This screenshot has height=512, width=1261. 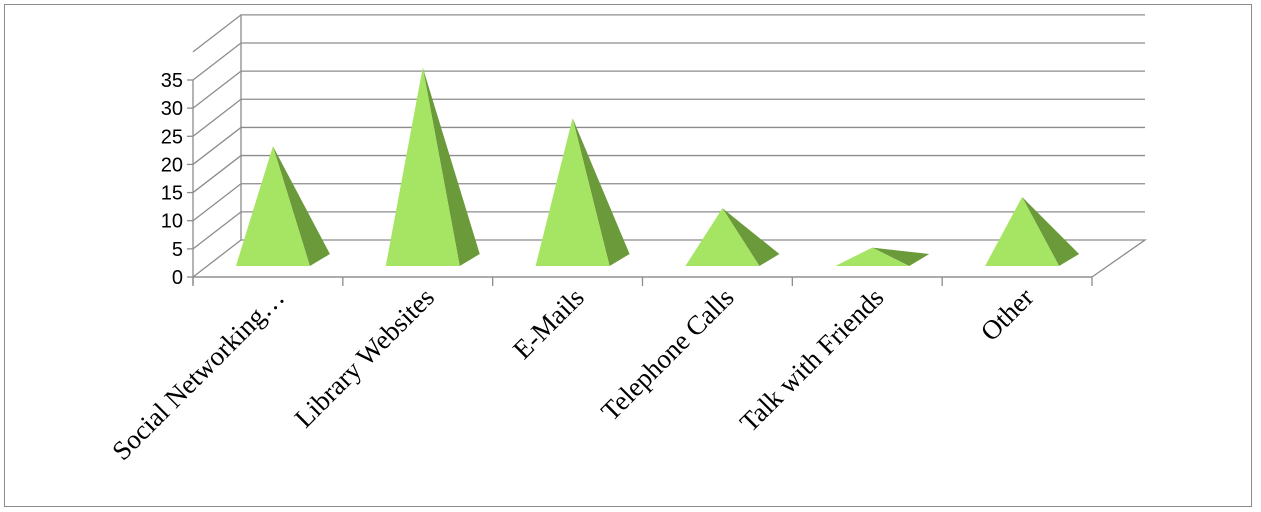 What do you see at coordinates (172, 194) in the screenshot?
I see `y-tick-label: 15` at bounding box center [172, 194].